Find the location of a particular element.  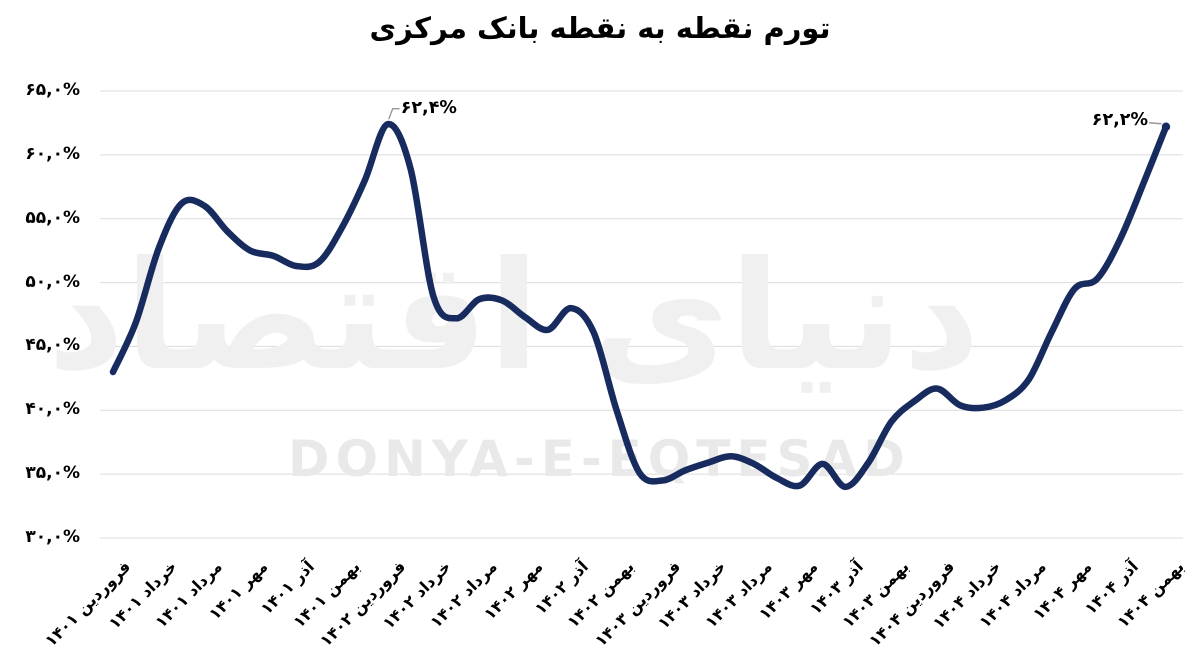

y-axis-tick-label: ۴۰,۰% is located at coordinates (52, 409).